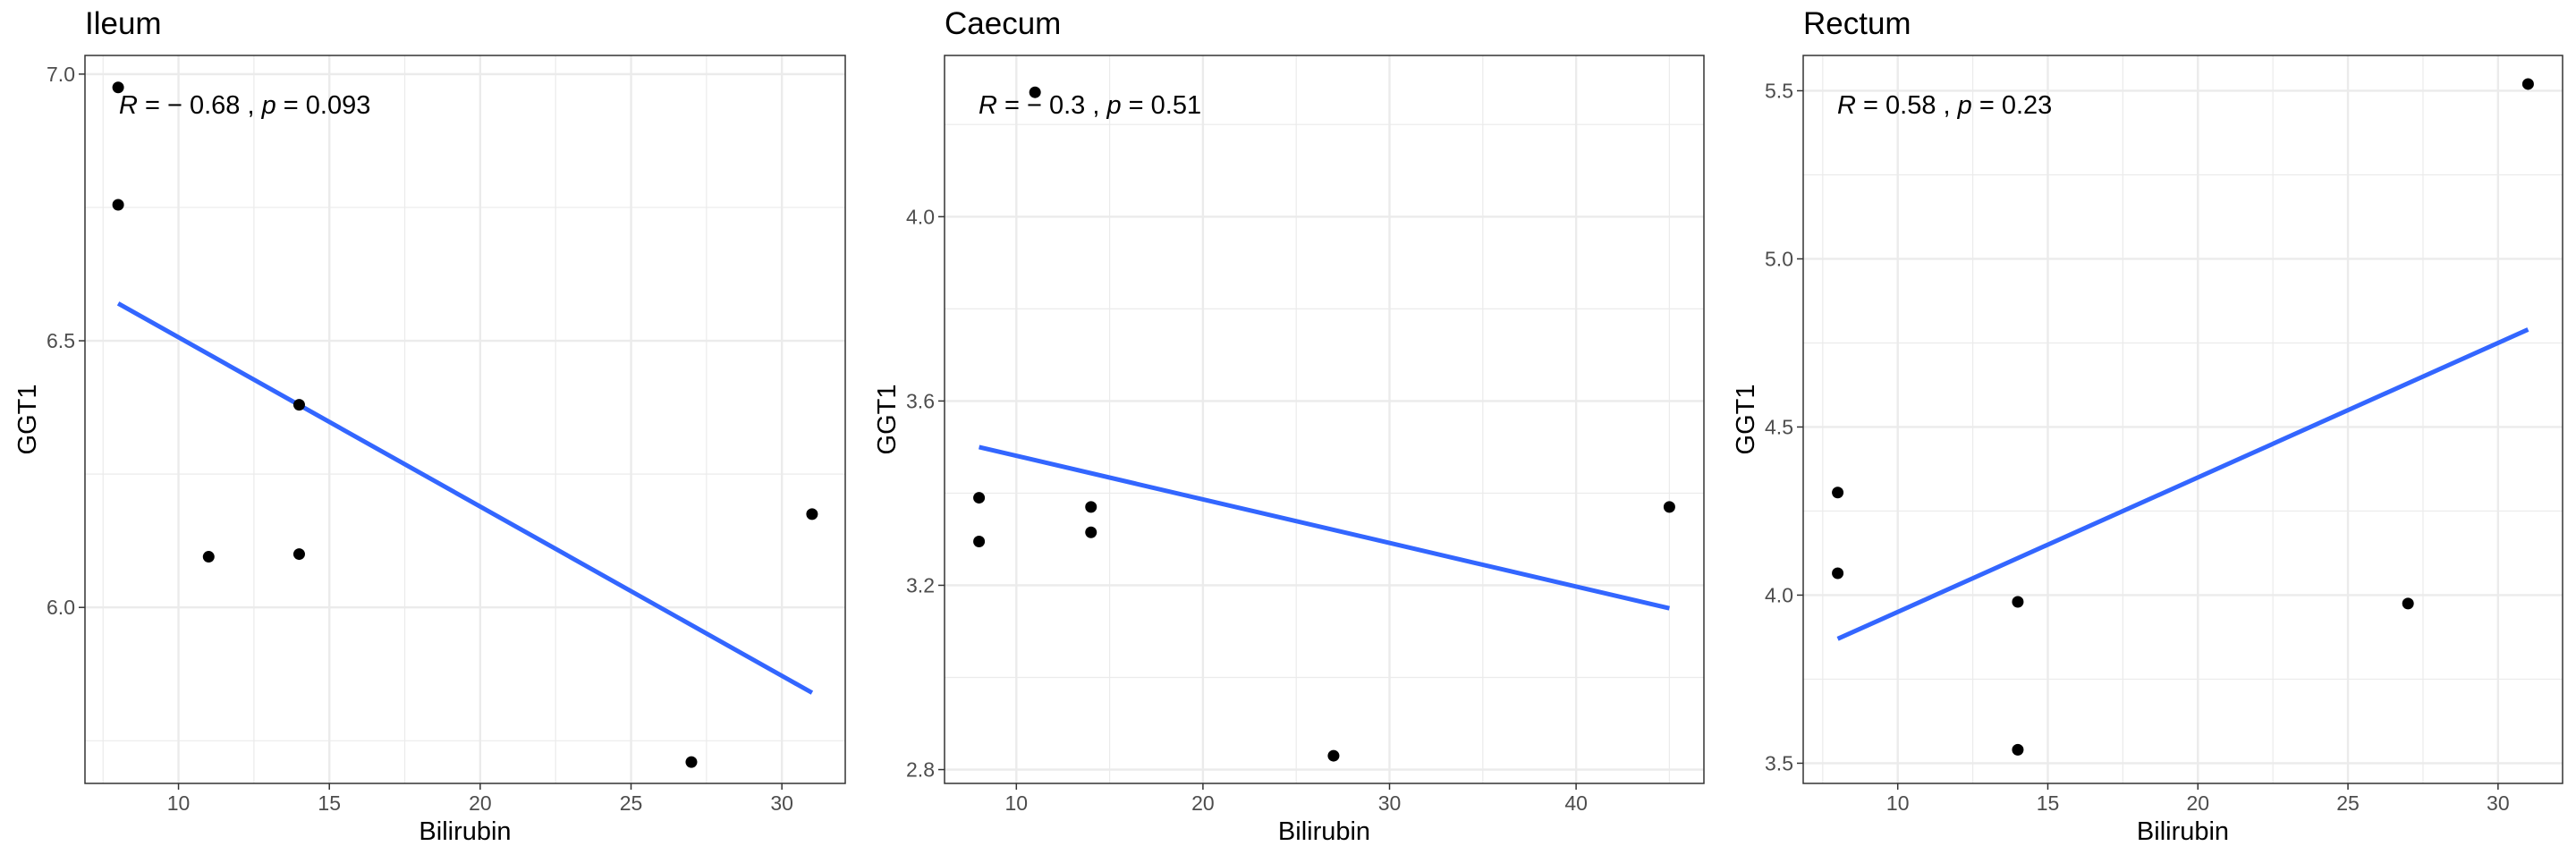 Image resolution: width=2576 pixels, height=863 pixels. What do you see at coordinates (920, 584) in the screenshot?
I see `y-tick-label: 3.2` at bounding box center [920, 584].